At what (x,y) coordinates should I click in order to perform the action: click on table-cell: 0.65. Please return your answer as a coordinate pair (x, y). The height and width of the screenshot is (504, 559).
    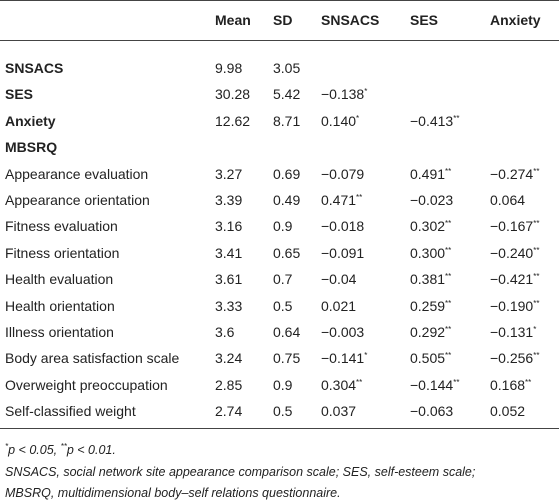
    Looking at the image, I should click on (287, 252).